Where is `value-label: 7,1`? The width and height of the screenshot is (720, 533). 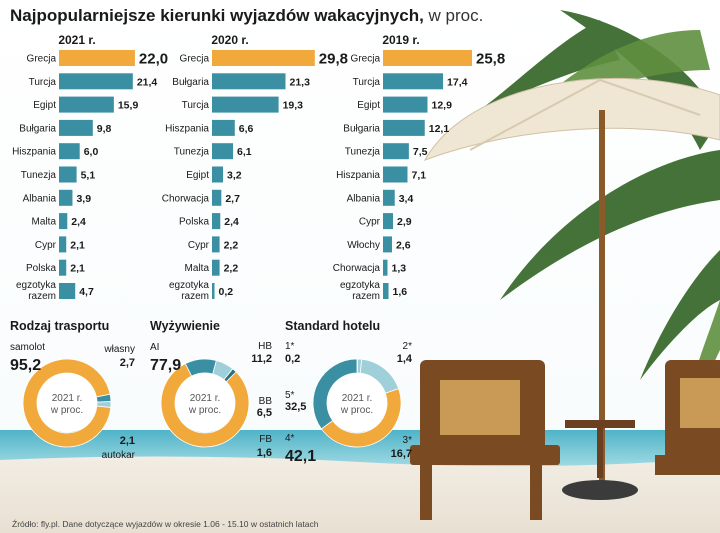
value-label: 7,1 is located at coordinates (418, 176).